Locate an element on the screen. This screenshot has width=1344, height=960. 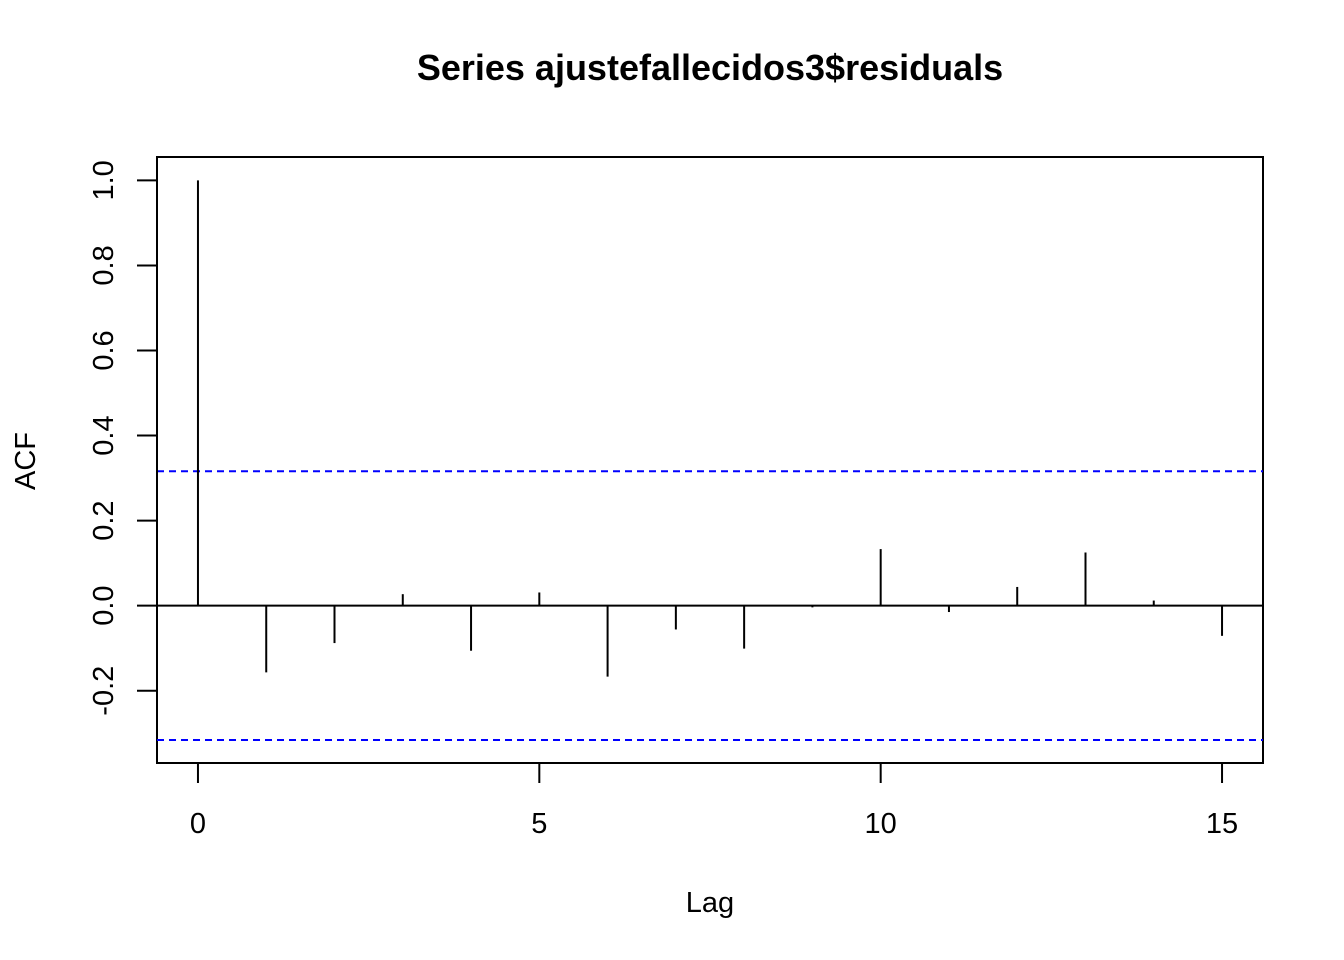
y-tick-label: -0.2 is located at coordinates (104, 691).